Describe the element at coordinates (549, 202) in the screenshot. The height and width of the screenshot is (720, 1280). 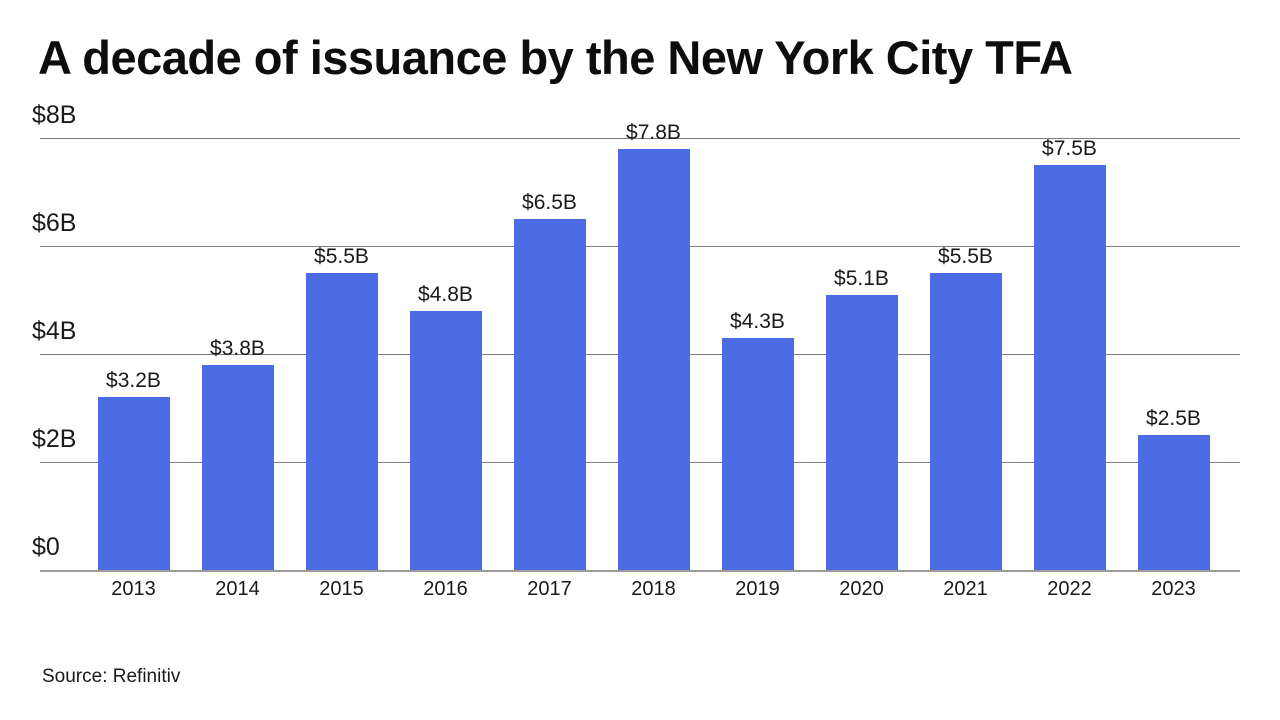
I see `bar-value-label-2017: $6.5B` at that location.